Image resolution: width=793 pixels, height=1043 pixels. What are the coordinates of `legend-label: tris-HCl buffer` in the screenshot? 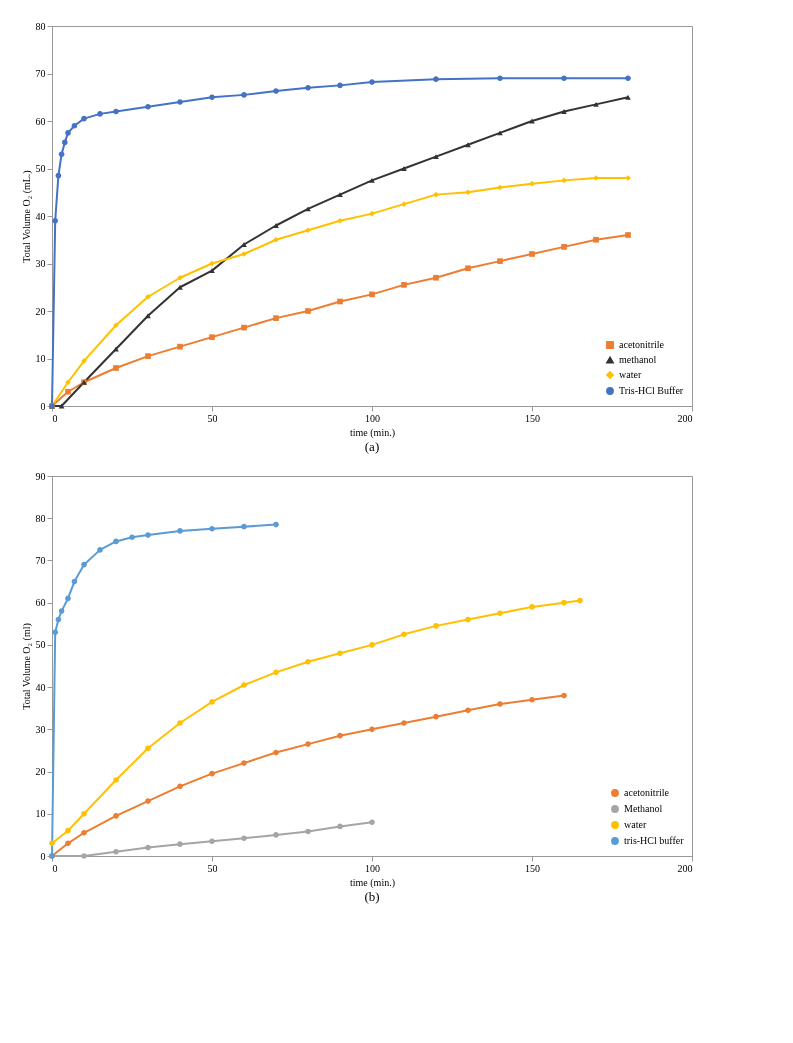 It's located at (654, 840).